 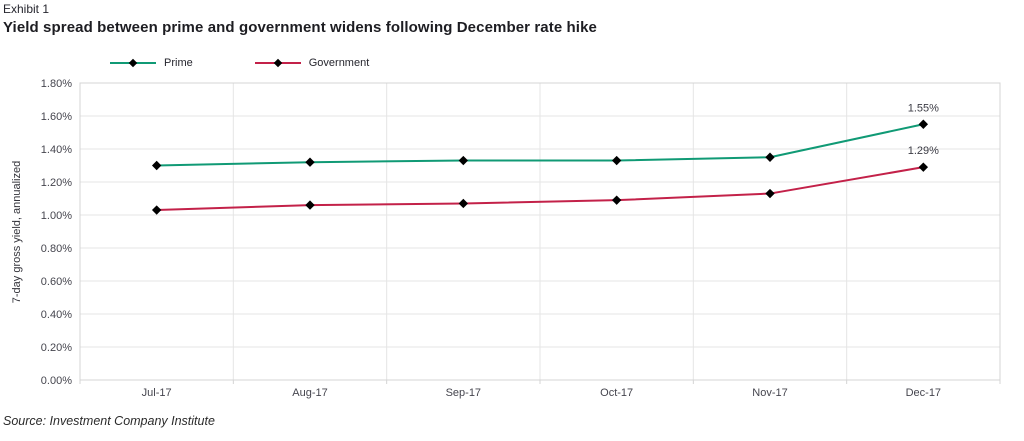 I want to click on legend-item-government: Government, so click(x=312, y=63).